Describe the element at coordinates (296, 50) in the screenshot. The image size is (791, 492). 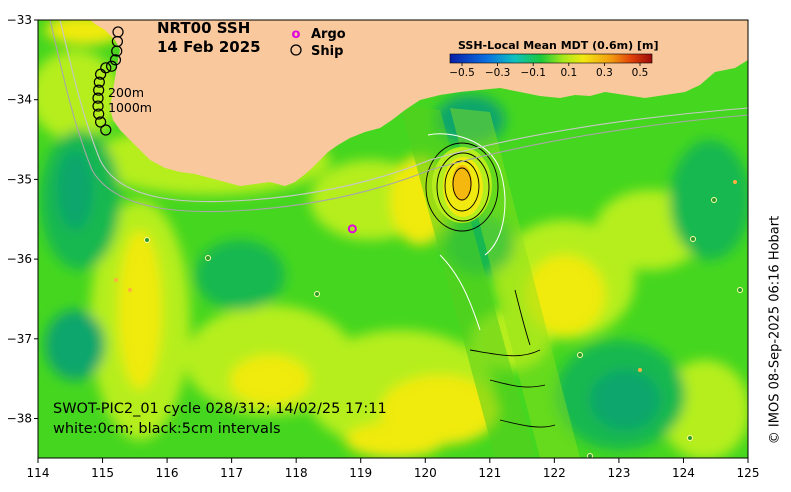
I see `ship-marker-icon` at that location.